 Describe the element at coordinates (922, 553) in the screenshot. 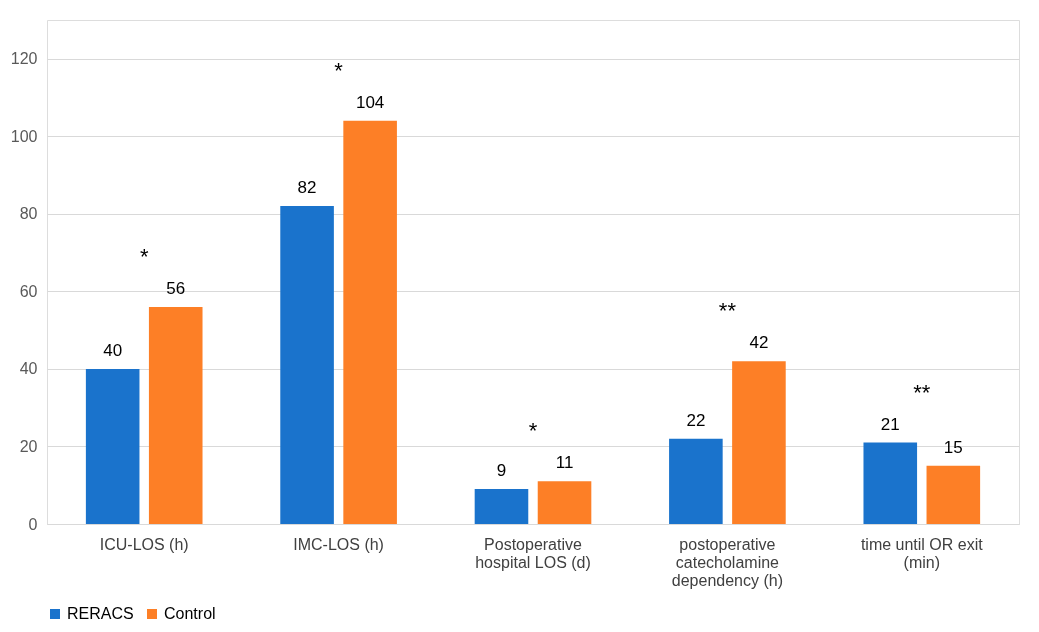

I see `x-tick-label: time until OR exit (min)` at that location.